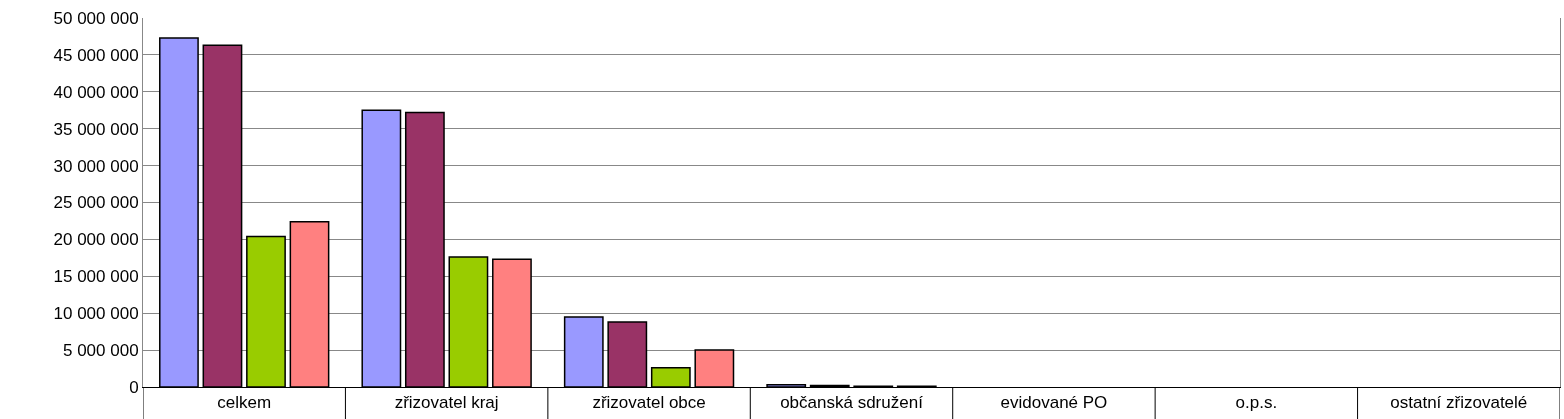 This screenshot has height=419, width=1564. I want to click on y-tick-label: 10 000 000, so click(96, 314).